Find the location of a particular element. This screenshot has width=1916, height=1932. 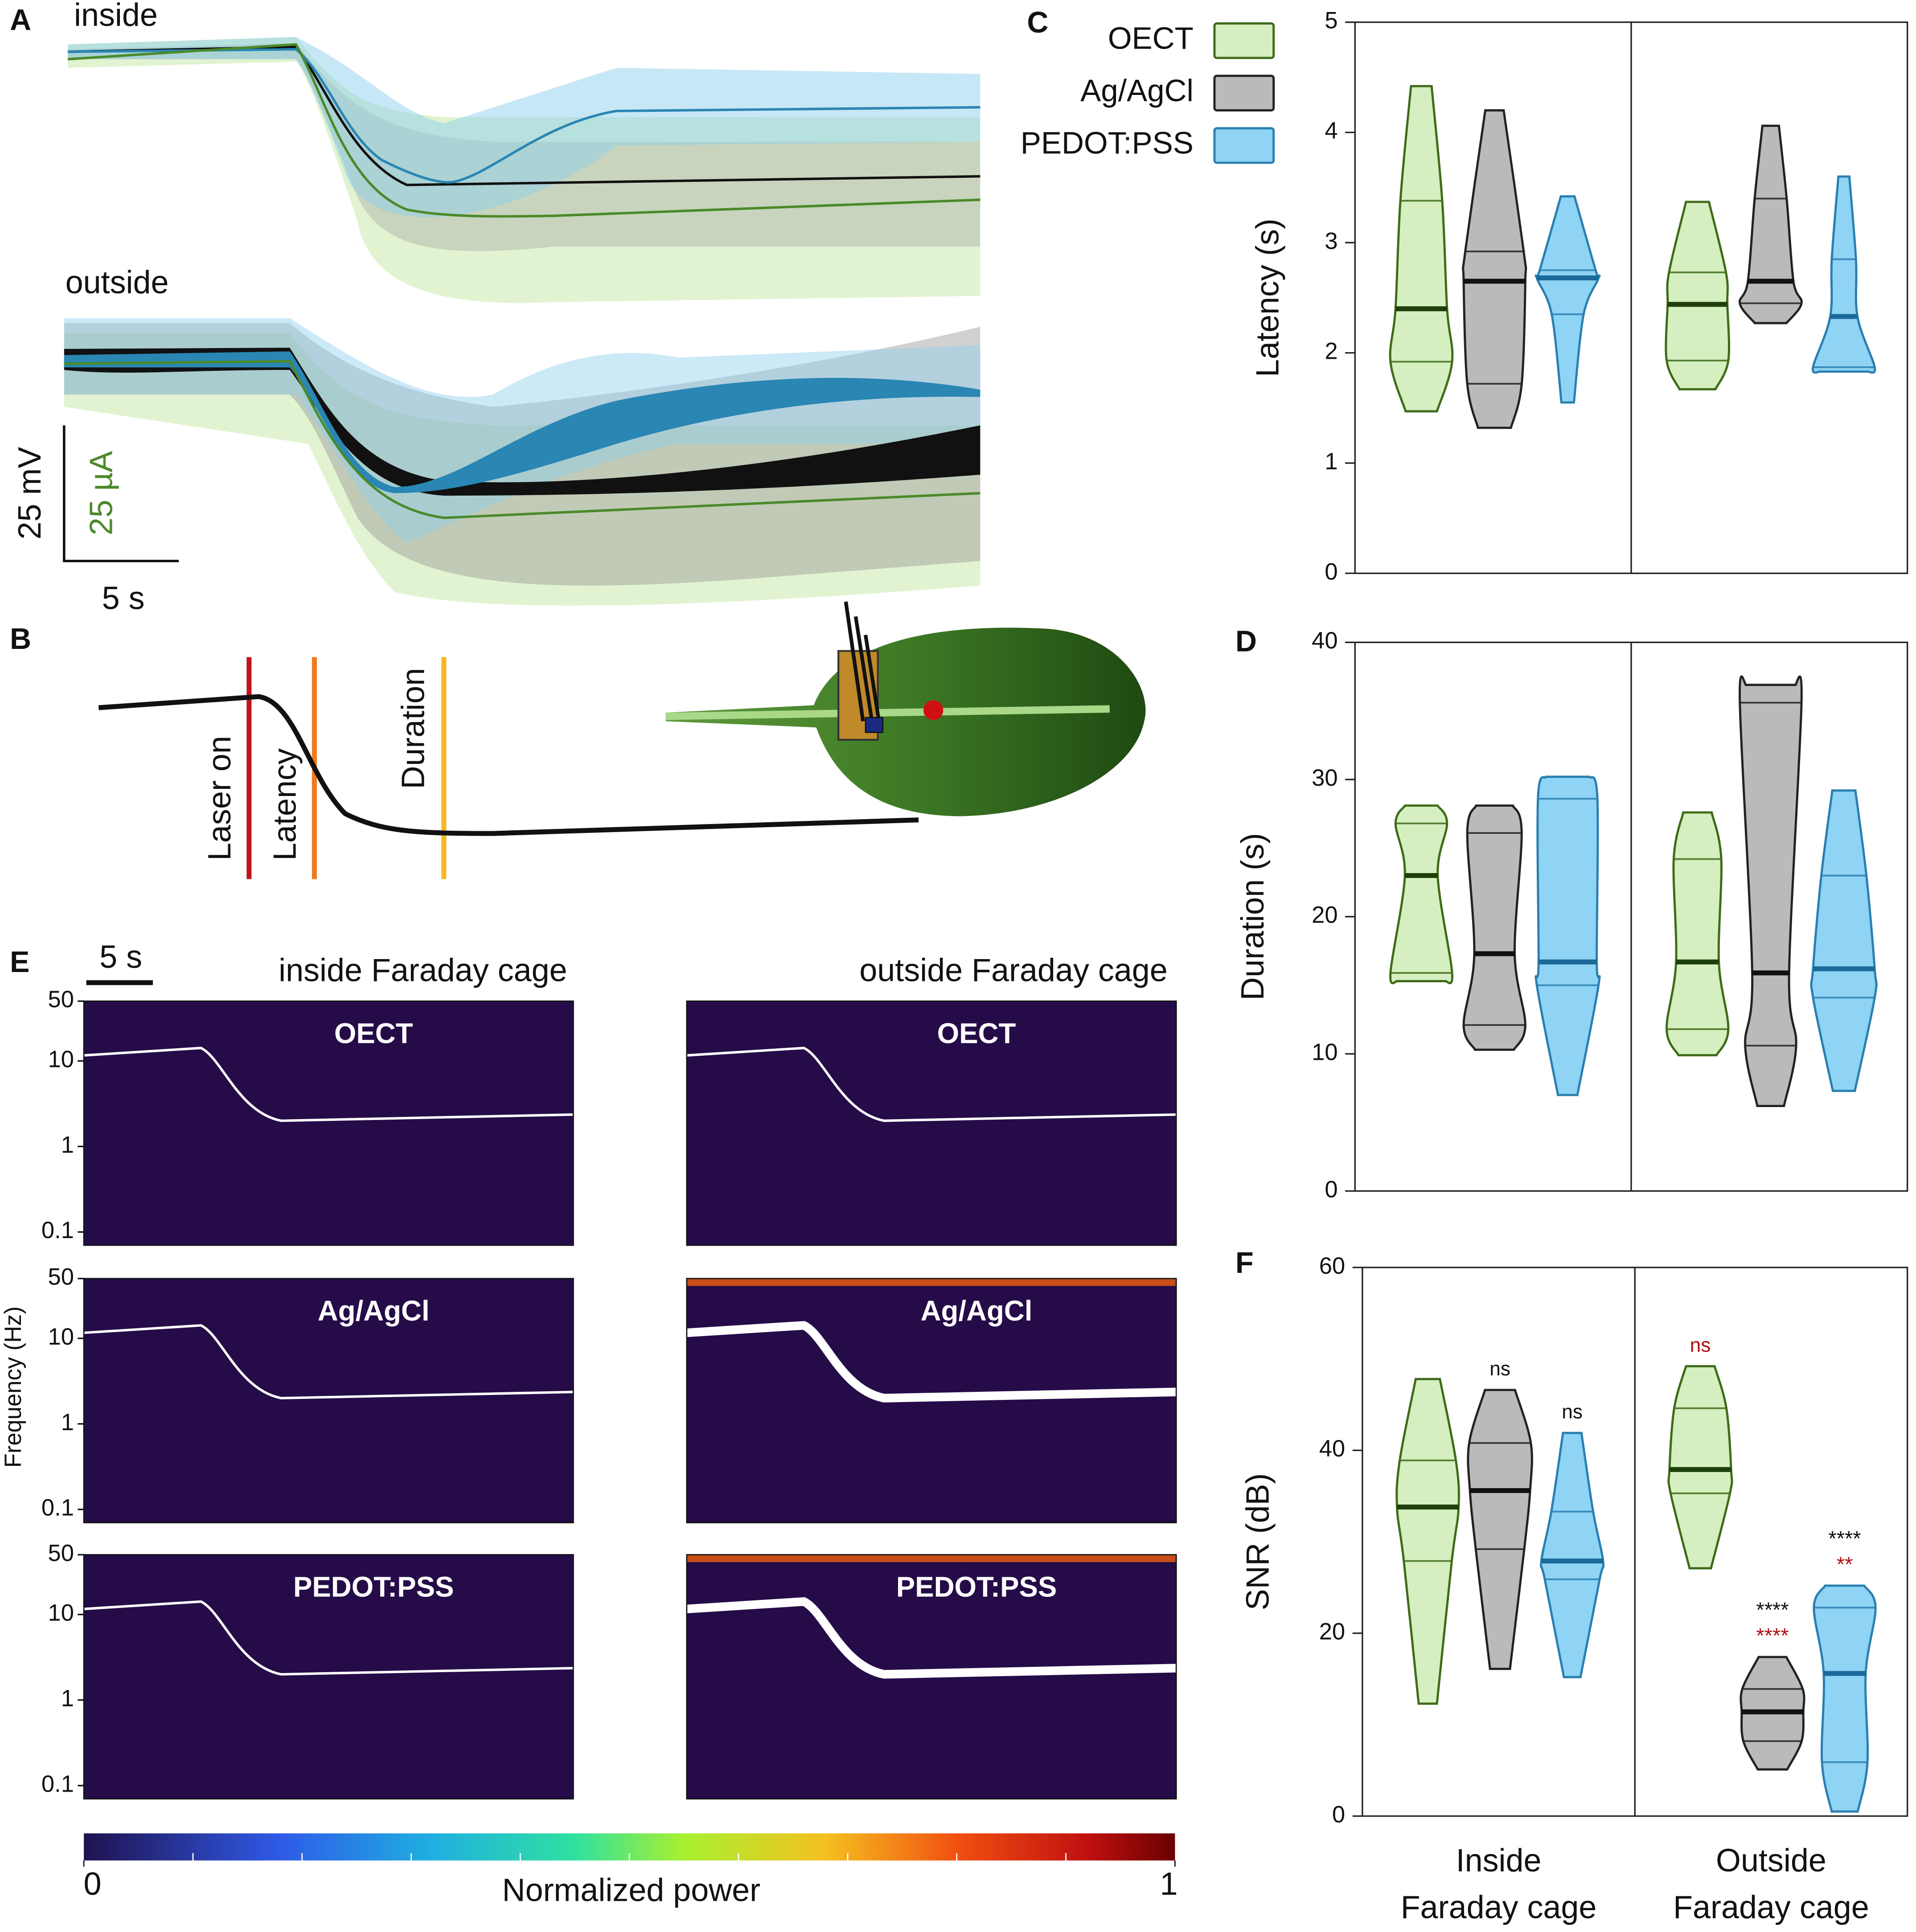

leaf-illustration is located at coordinates (906, 708).